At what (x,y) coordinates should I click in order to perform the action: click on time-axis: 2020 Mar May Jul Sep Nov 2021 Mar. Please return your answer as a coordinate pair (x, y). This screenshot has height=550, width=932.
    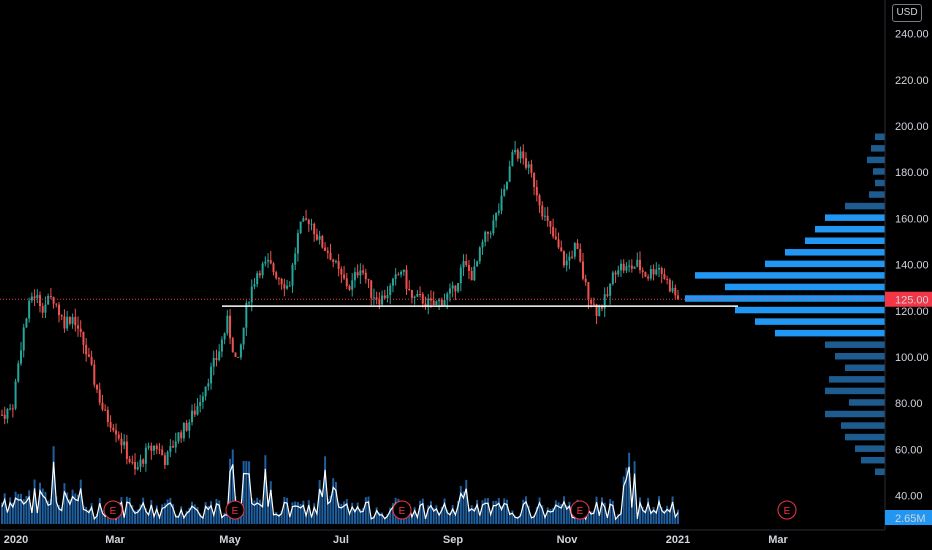
    Looking at the image, I should click on (442, 537).